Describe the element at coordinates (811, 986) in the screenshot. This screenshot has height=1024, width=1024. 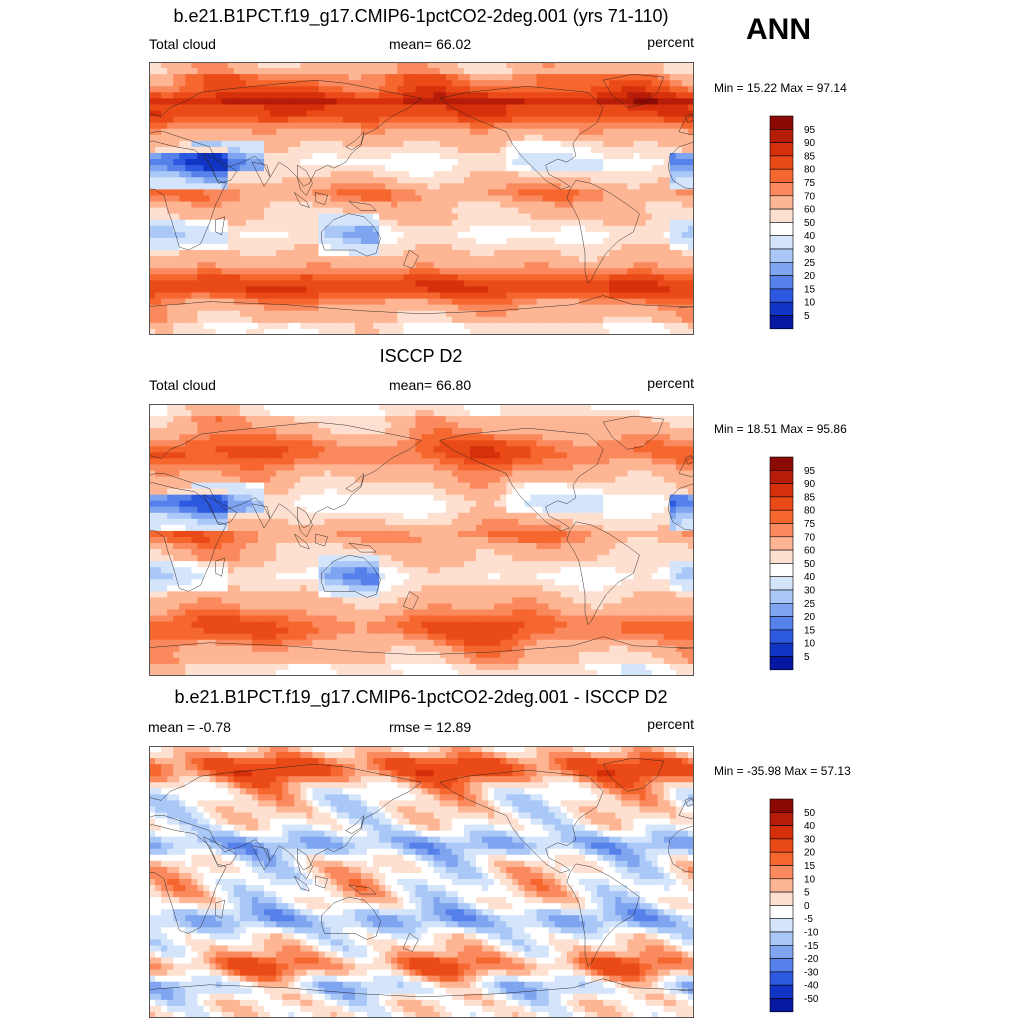
I see `colorbar-tick-label: -40` at that location.